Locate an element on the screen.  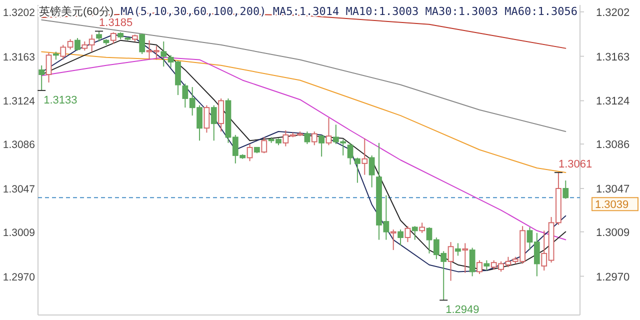
y-tick-label: 1.3009 is located at coordinates (19, 232).